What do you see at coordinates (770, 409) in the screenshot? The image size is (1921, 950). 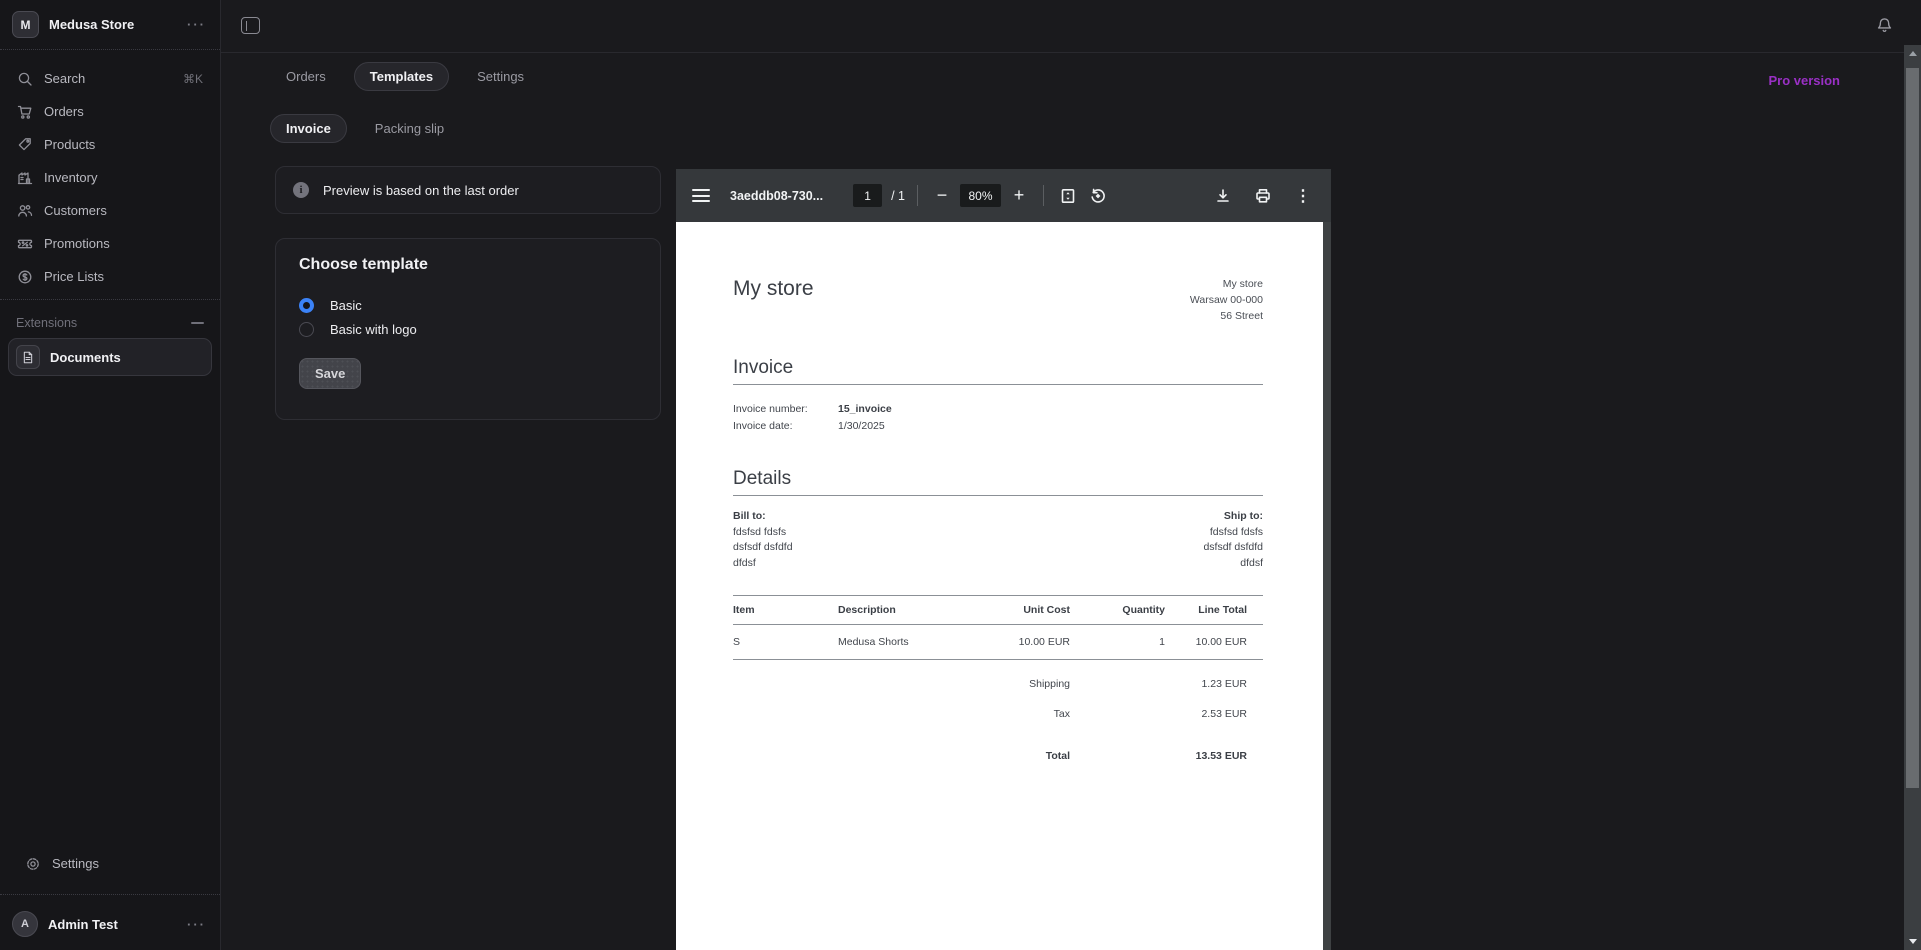 I see `invoice-number-label: Invoice number:` at bounding box center [770, 409].